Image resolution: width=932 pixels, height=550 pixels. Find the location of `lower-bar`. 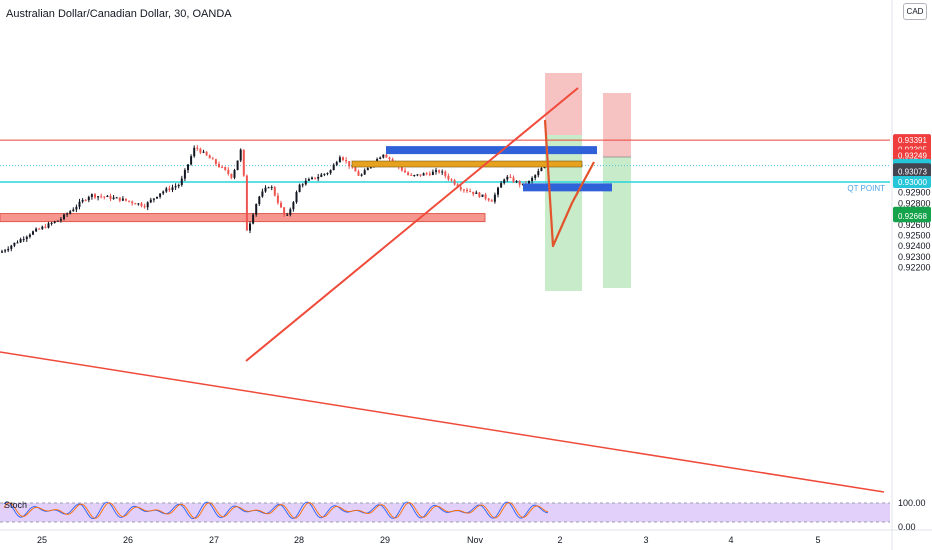

lower-bar is located at coordinates (567, 187).